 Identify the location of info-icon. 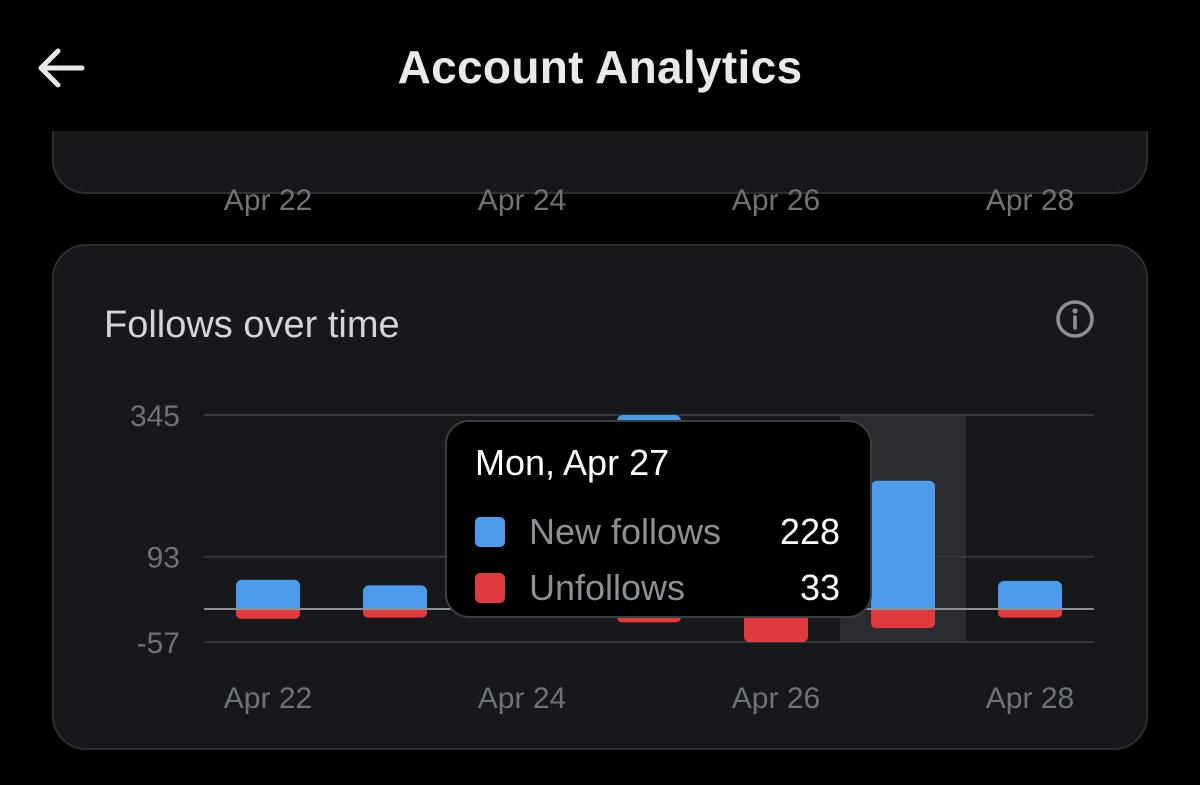
(1075, 319).